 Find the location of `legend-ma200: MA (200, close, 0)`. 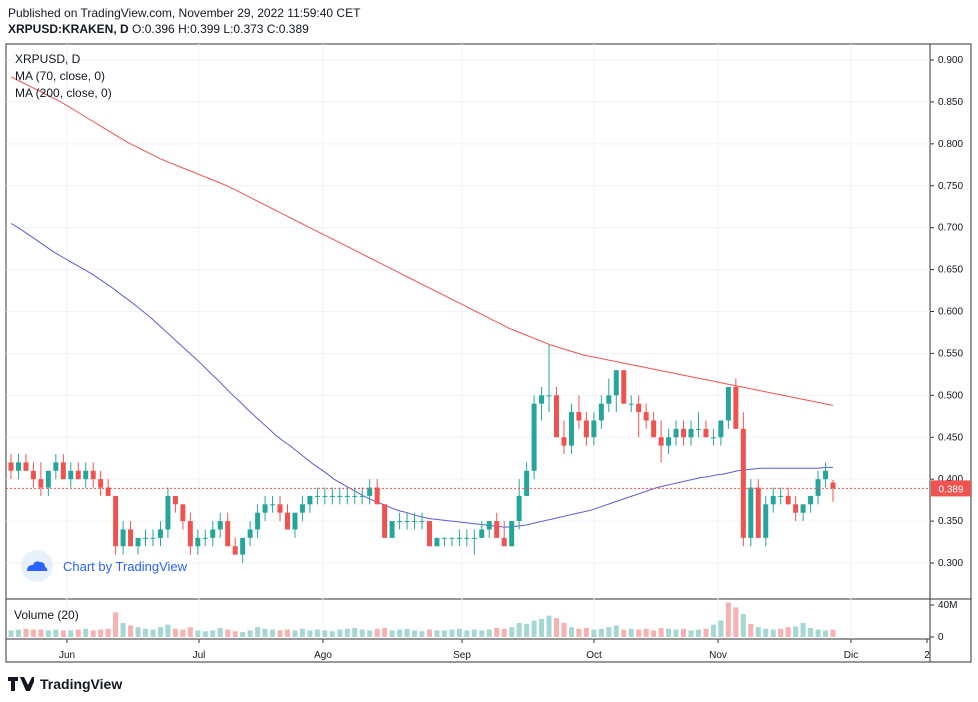

legend-ma200: MA (200, close, 0) is located at coordinates (63, 93).